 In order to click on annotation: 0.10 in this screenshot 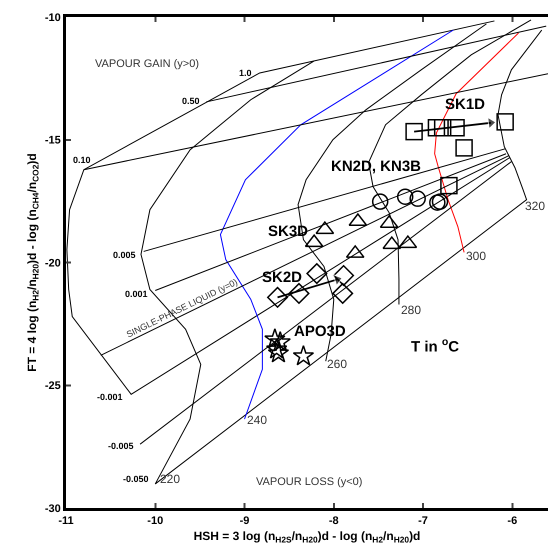, I will do `click(82, 160)`.